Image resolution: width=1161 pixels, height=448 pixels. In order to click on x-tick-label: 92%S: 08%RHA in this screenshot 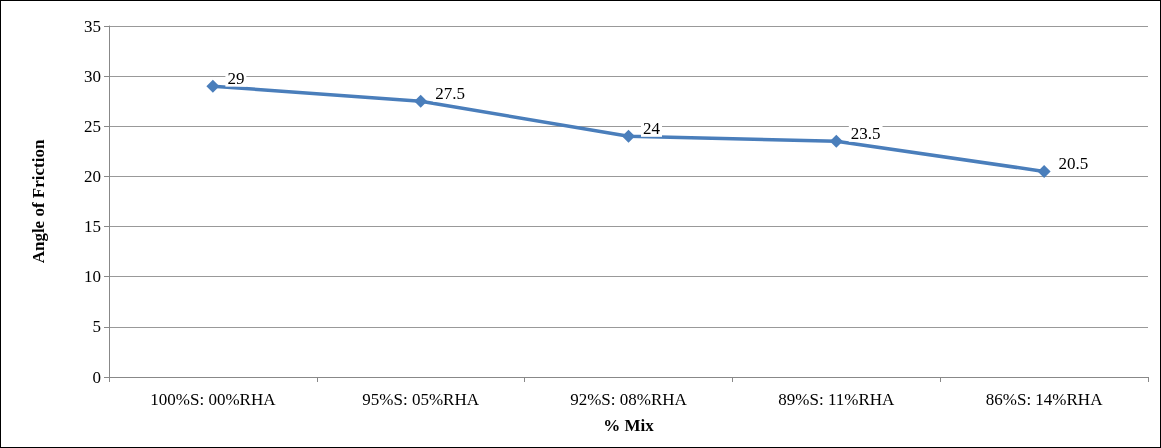, I will do `click(629, 399)`.